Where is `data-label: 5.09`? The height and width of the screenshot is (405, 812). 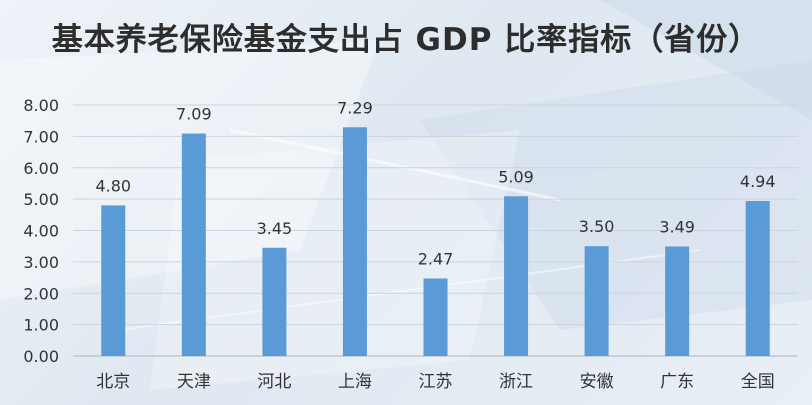
data-label: 5.09 is located at coordinates (516, 176).